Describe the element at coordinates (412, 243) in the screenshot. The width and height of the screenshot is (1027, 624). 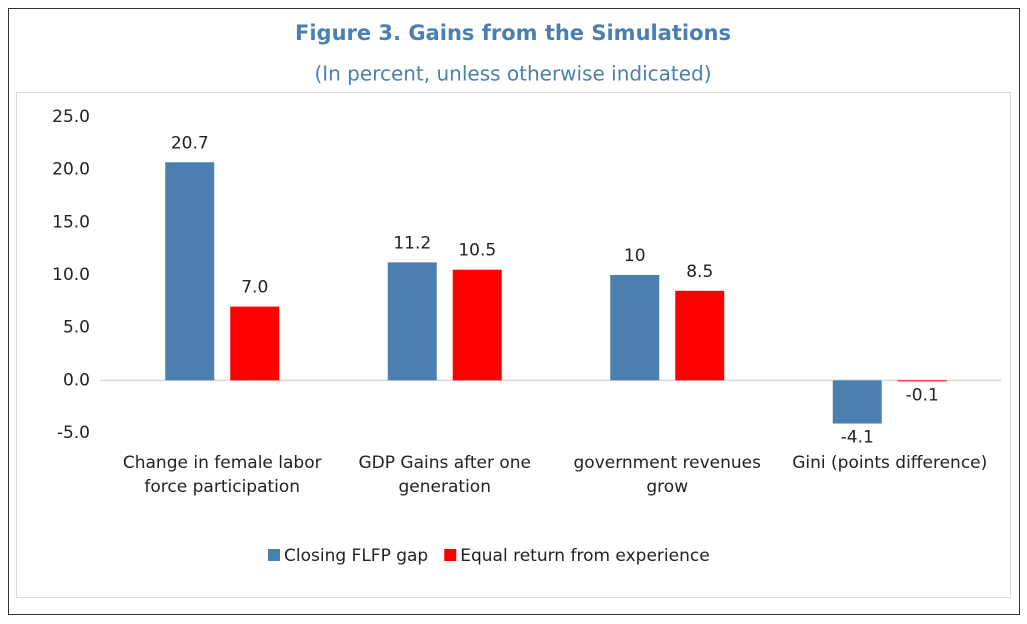
I see `data-label: 11.2` at that location.